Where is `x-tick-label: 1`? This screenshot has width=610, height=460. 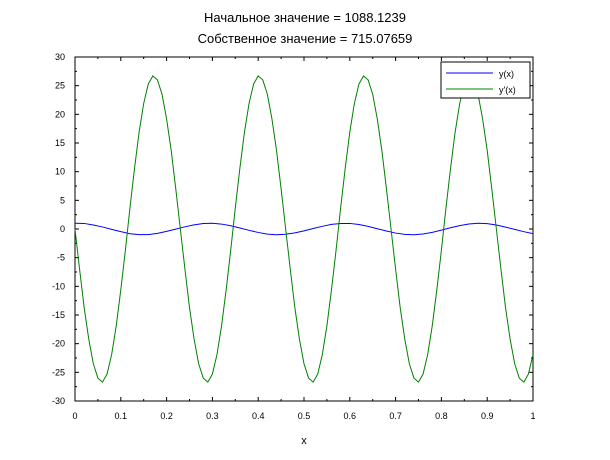
x-tick-label: 1 is located at coordinates (532, 416).